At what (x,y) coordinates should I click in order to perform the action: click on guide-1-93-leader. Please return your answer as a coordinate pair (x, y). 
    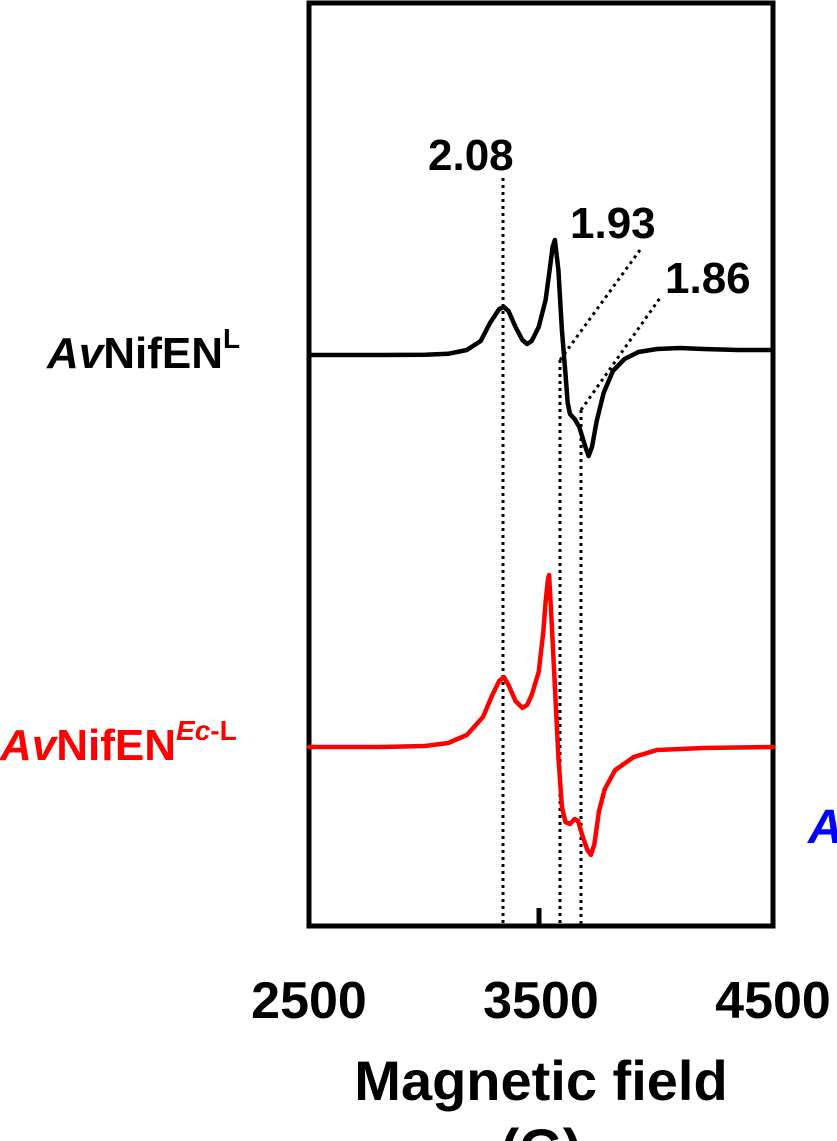
    Looking at the image, I should click on (600, 305).